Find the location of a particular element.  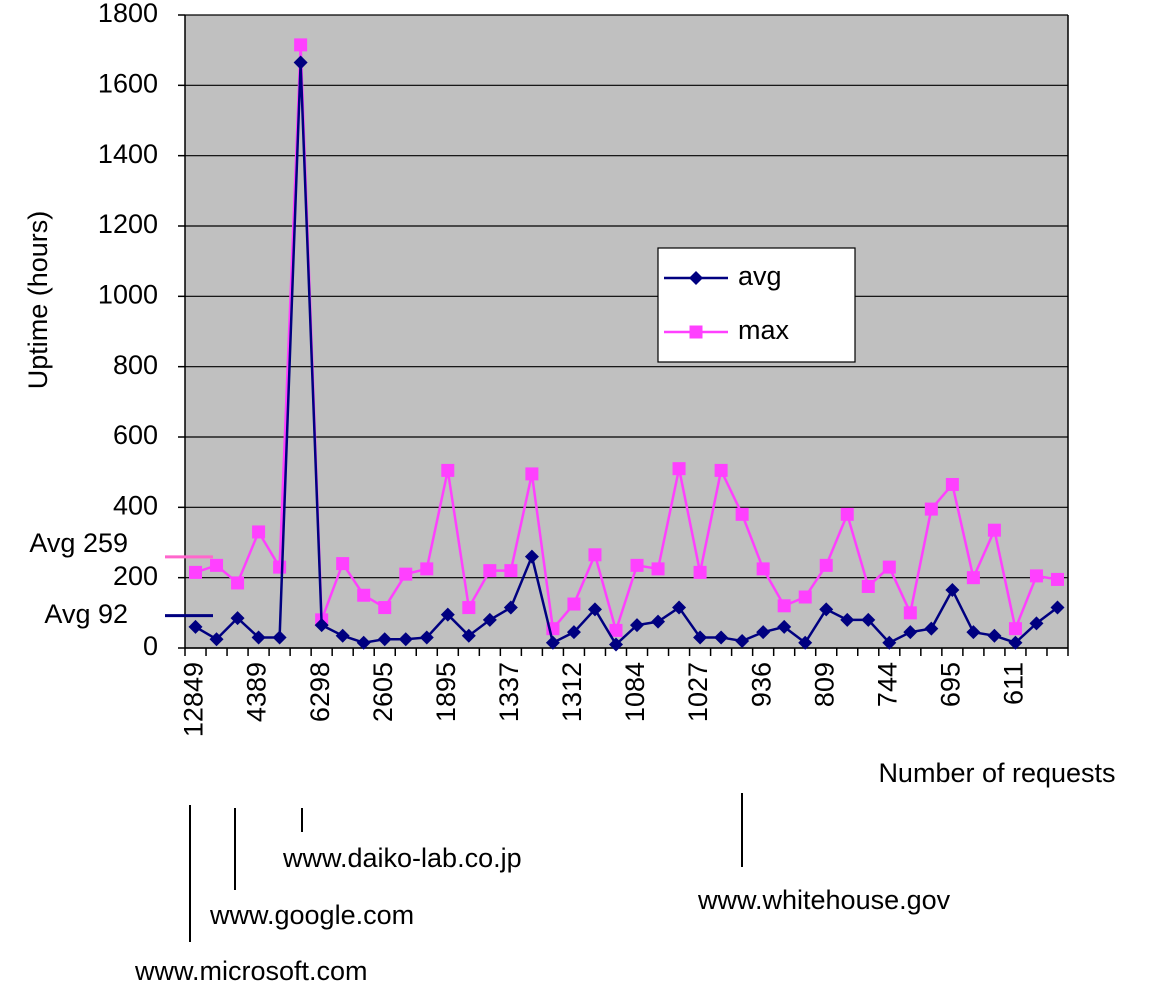

y-tick-label: 200 is located at coordinates (135, 576).